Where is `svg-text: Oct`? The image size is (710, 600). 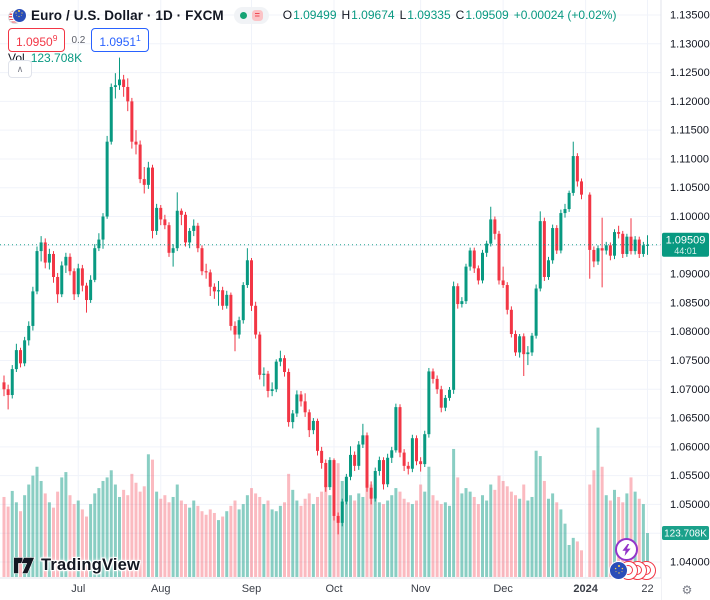 svg-text: Oct is located at coordinates (333, 589).